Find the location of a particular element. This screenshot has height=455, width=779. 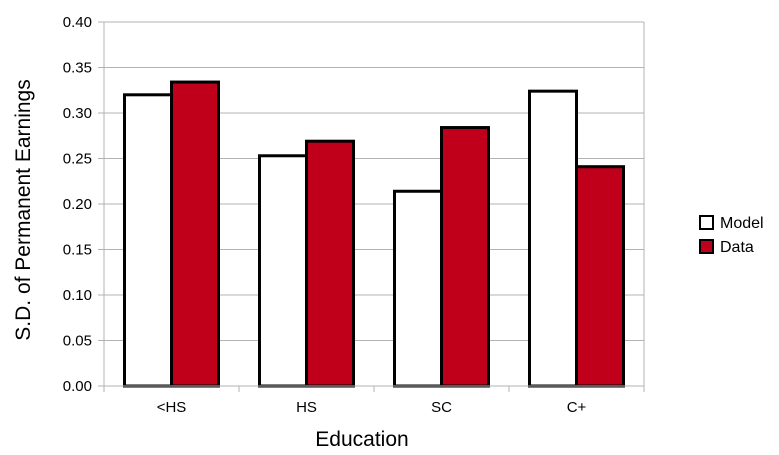

y-tick-label: 0.05 is located at coordinates (77, 341).